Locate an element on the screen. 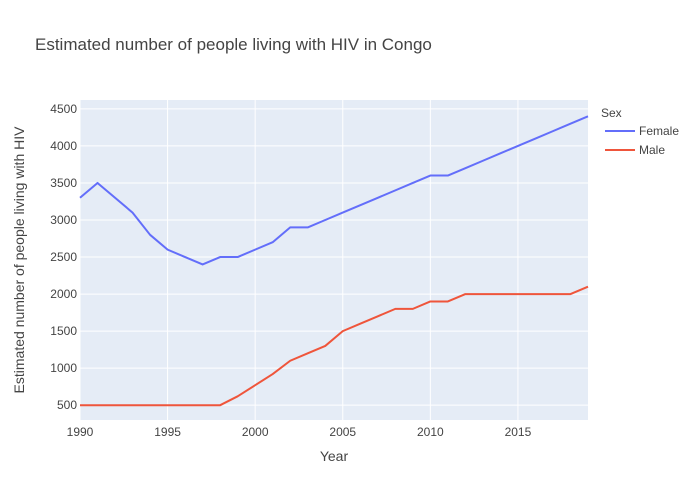 The width and height of the screenshot is (700, 500). x-tick-label: 1995 is located at coordinates (167, 432).